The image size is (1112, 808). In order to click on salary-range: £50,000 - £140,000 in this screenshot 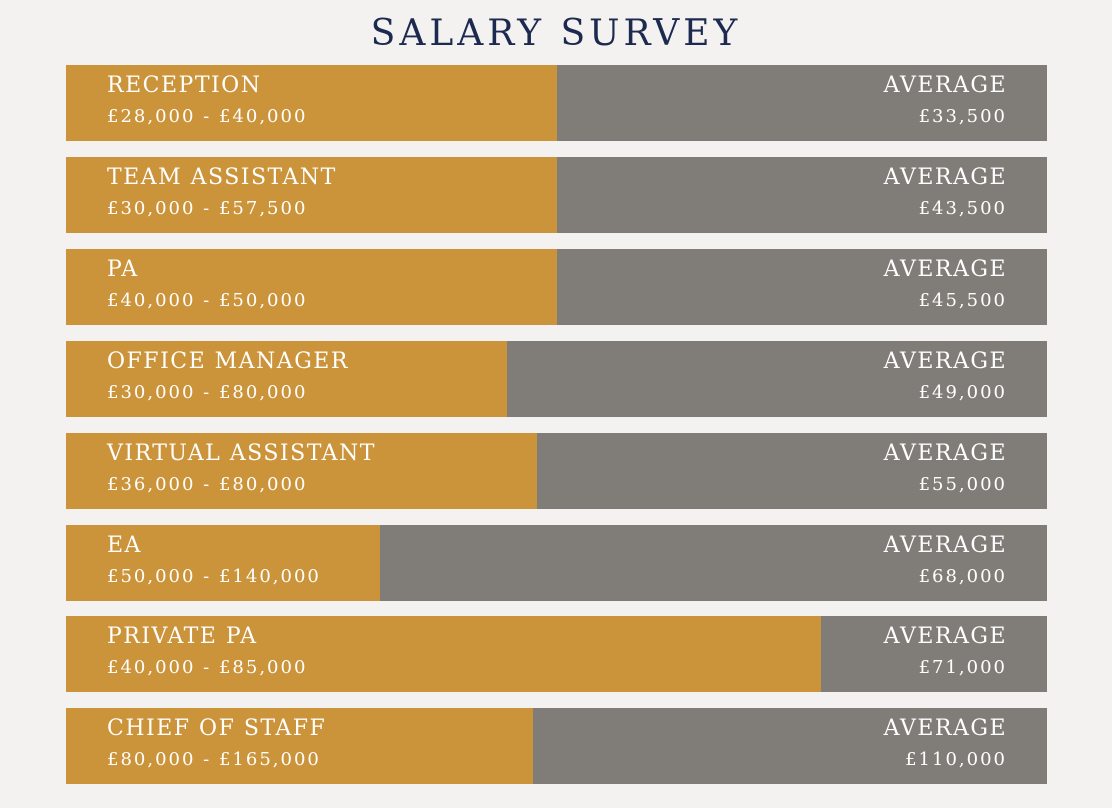, I will do `click(214, 576)`.